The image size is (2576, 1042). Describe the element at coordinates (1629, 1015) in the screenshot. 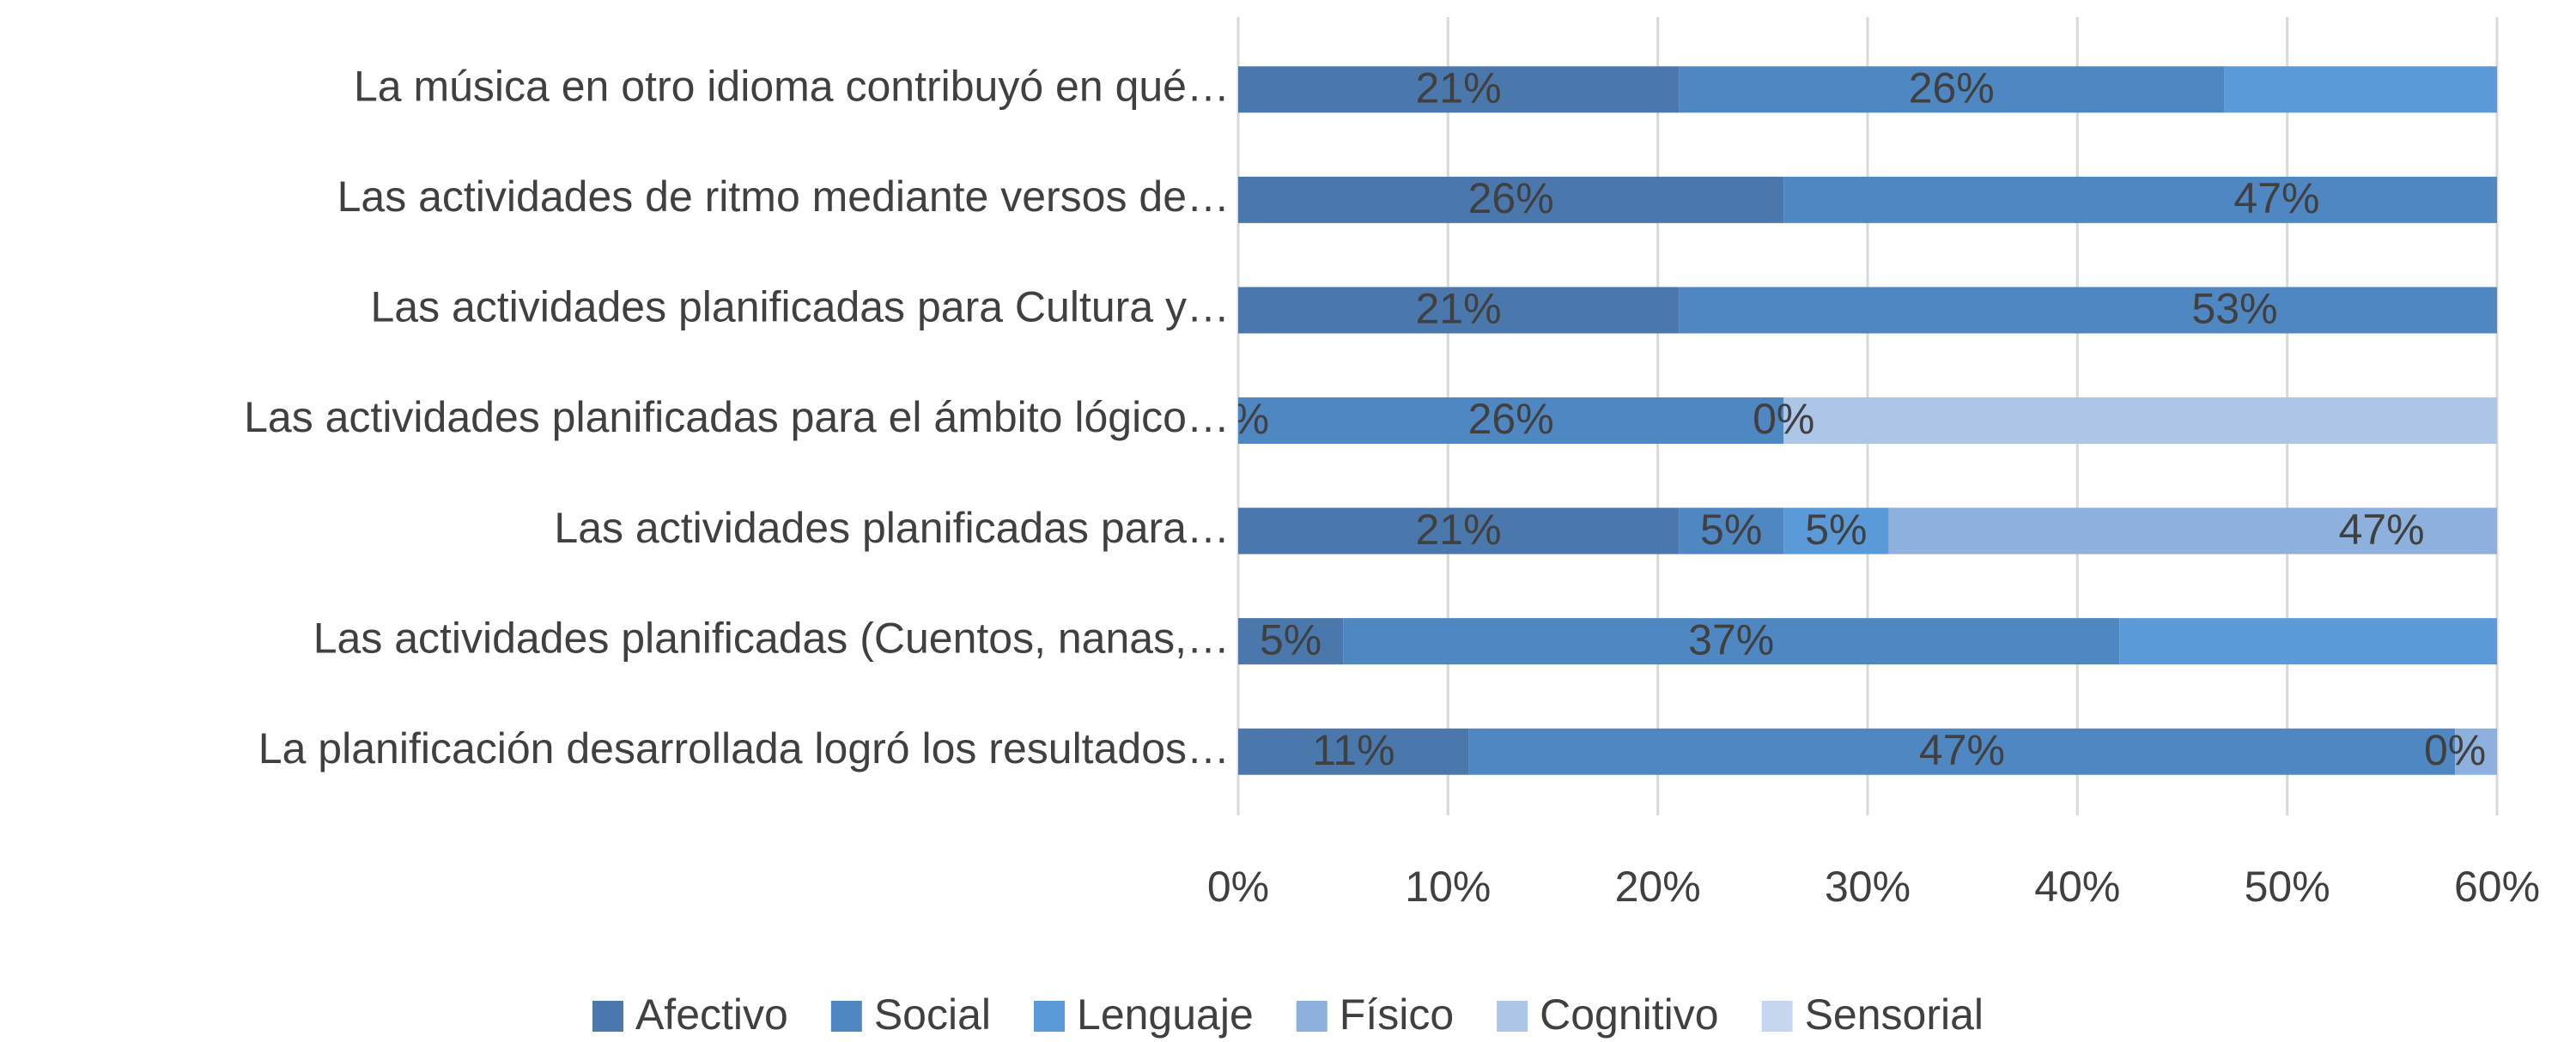

I see `legend-label: Cognitivo` at that location.